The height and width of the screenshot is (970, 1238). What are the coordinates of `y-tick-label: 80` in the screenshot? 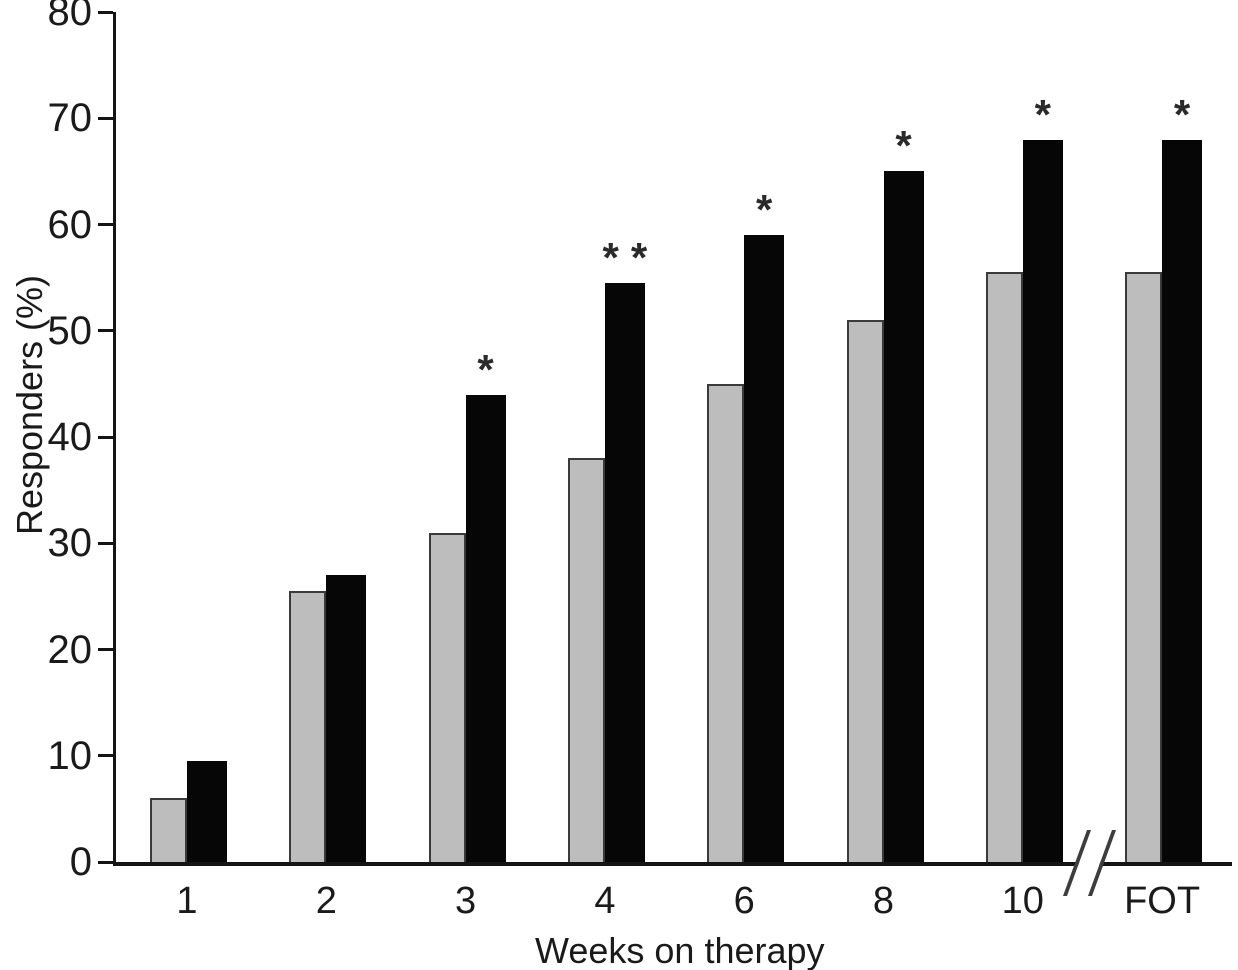 It's located at (70, 17).